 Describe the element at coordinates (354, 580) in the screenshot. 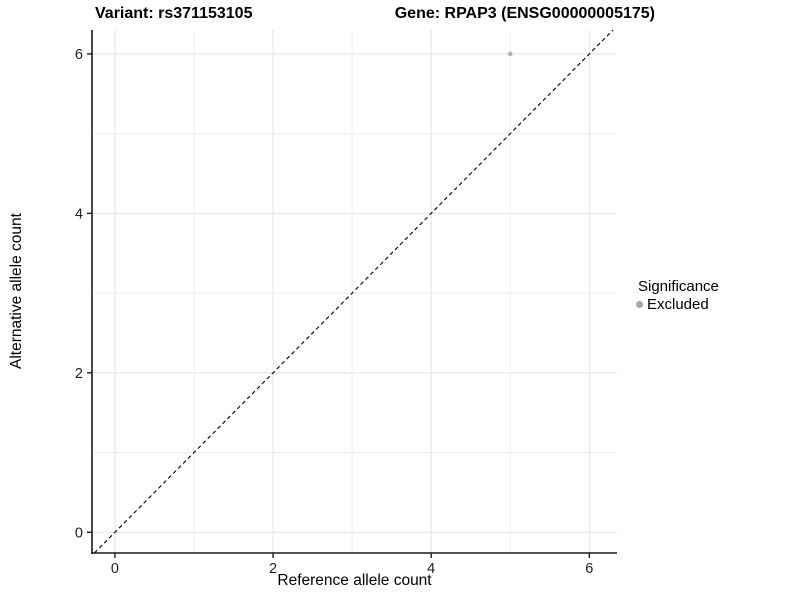

I see `x-axis-title: Reference allele count` at that location.